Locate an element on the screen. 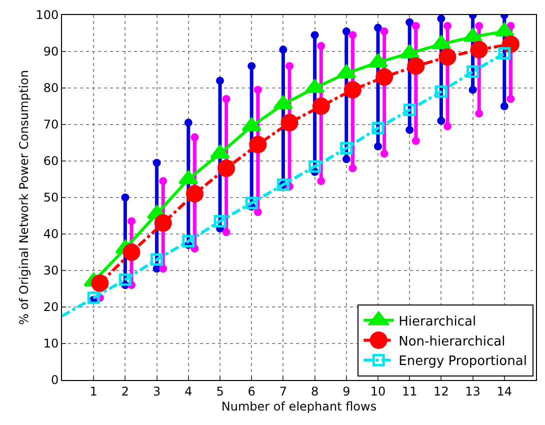 Image resolution: width=545 pixels, height=425 pixels. x-tick-label: 10 is located at coordinates (378, 391).